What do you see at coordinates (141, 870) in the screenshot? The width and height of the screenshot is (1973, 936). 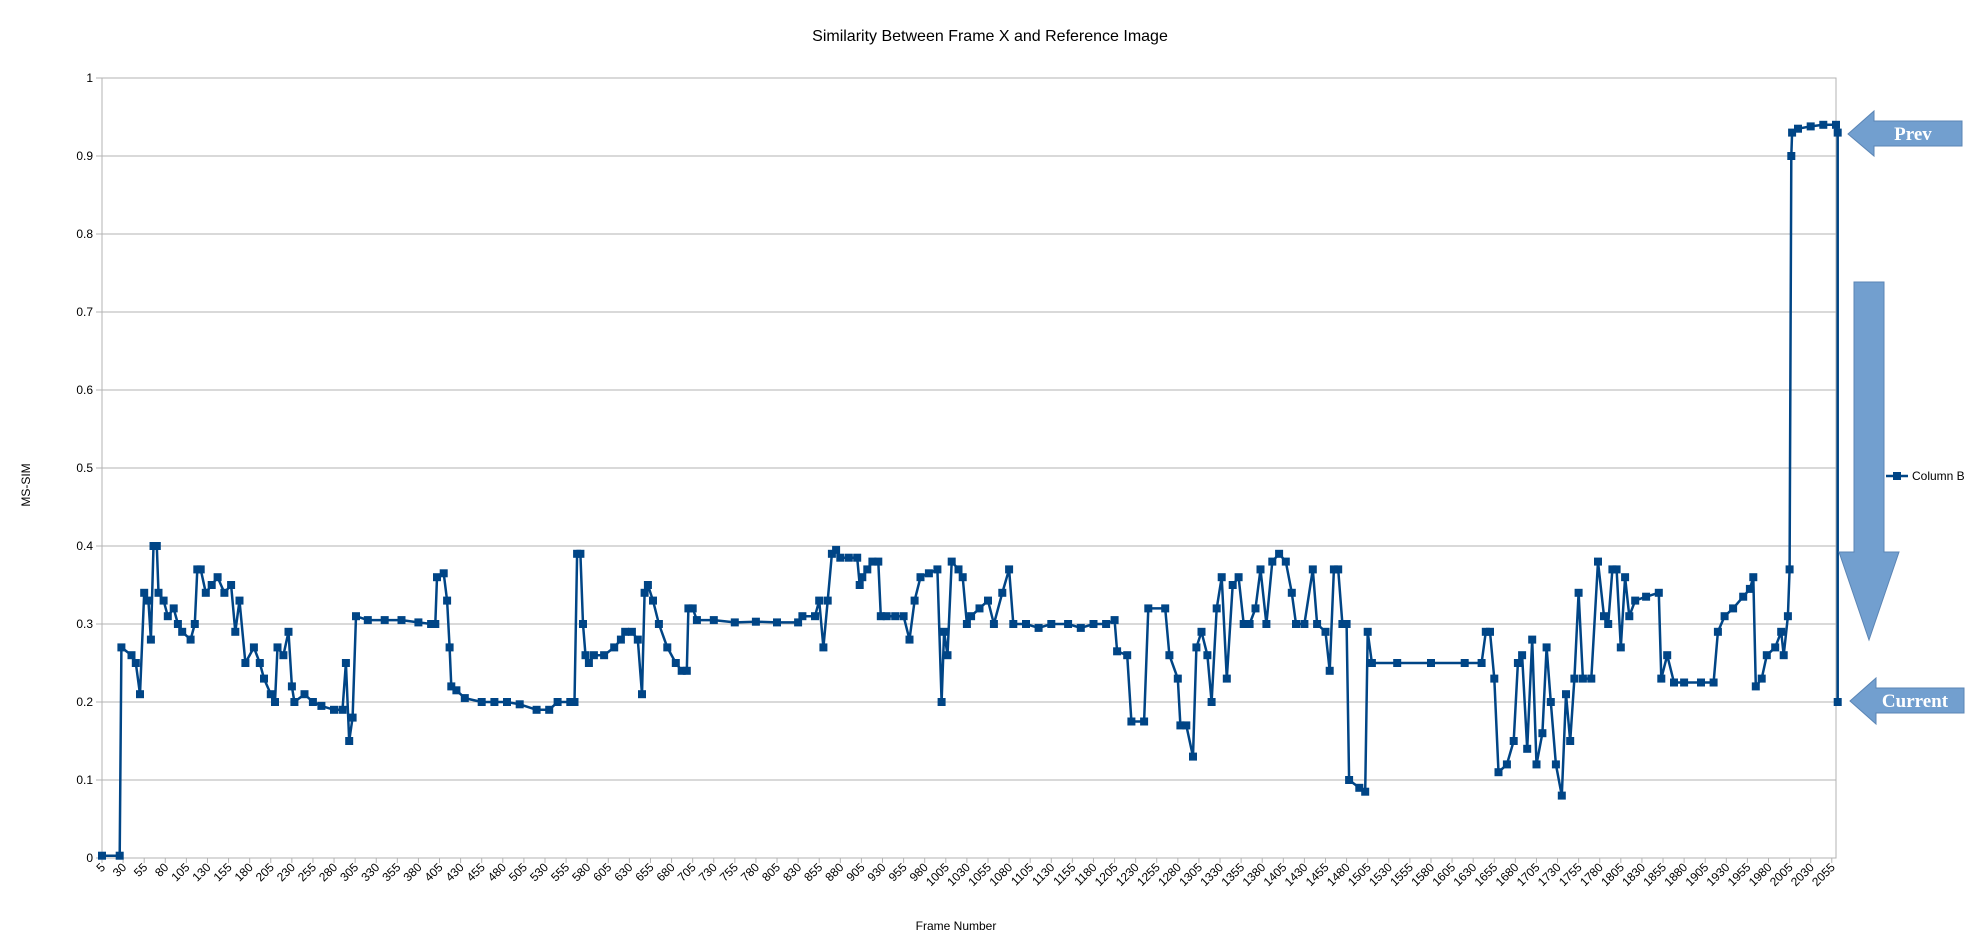 I see `x-tick-label: 55` at bounding box center [141, 870].